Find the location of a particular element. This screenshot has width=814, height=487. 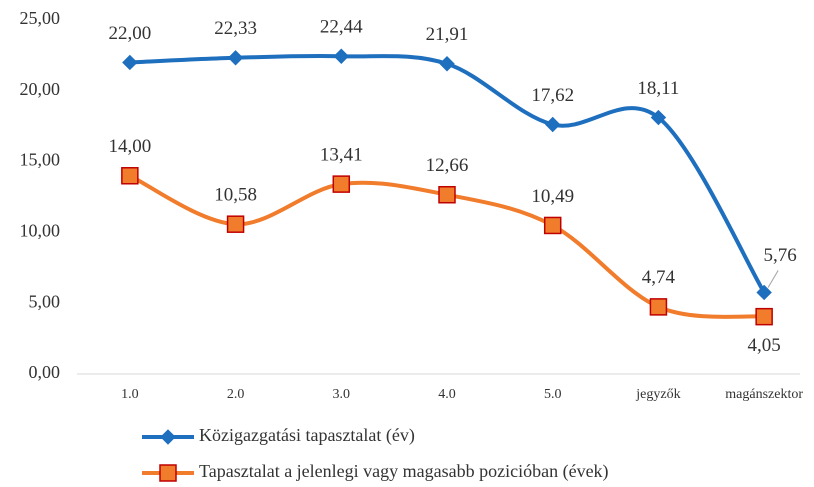

data-label: 4,05 is located at coordinates (764, 345).